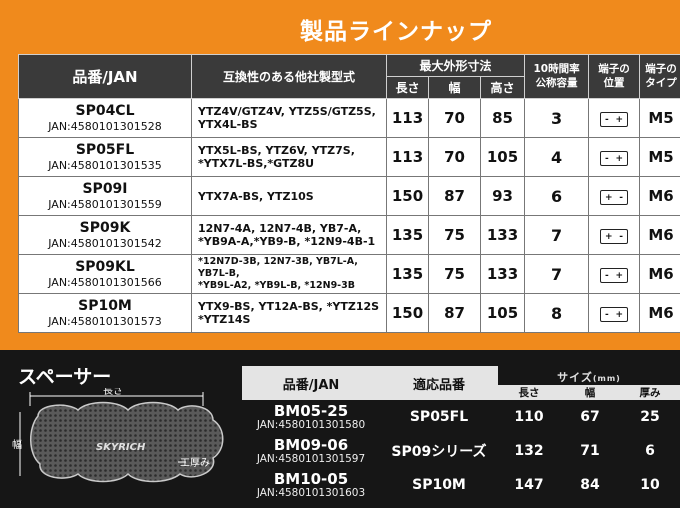  I want to click on spacer-logo: SKYRICH, so click(121, 447).